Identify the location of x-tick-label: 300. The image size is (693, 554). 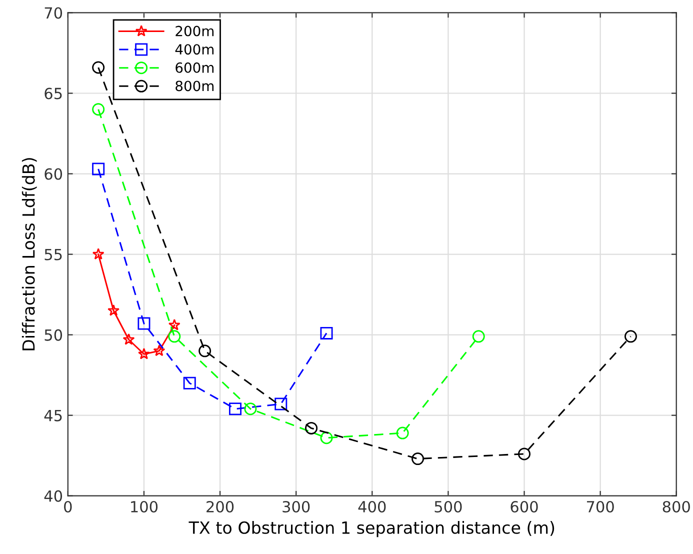
(296, 506).